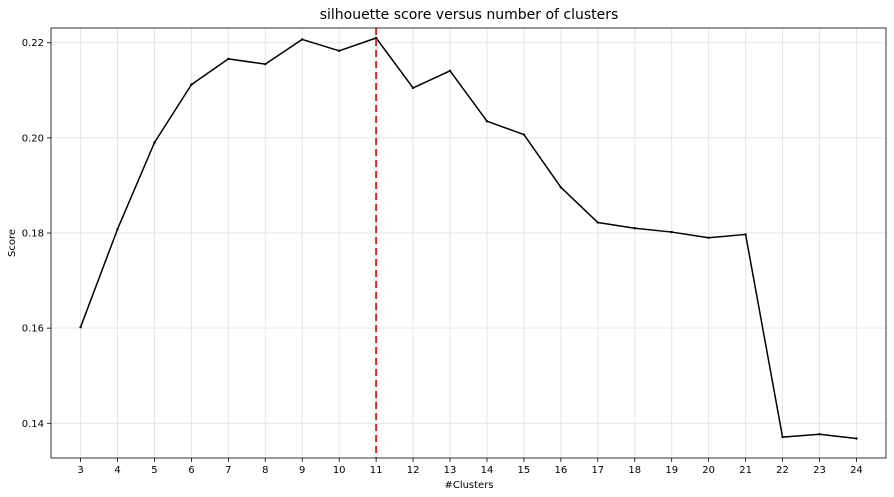 Image resolution: width=894 pixels, height=497 pixels. Describe the element at coordinates (33, 329) in the screenshot. I see `y-tick-label: 0.16` at that location.